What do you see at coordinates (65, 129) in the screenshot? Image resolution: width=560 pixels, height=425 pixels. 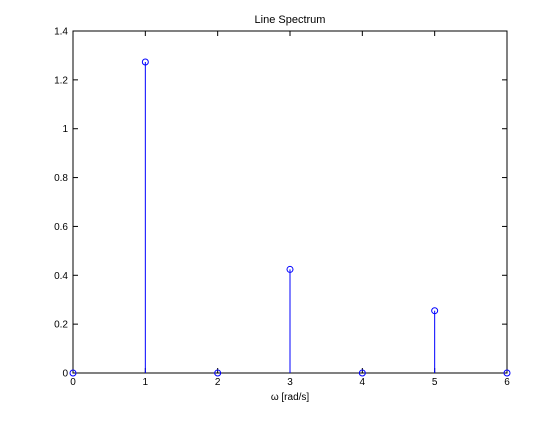 I see `y-tick-label: 1` at bounding box center [65, 129].